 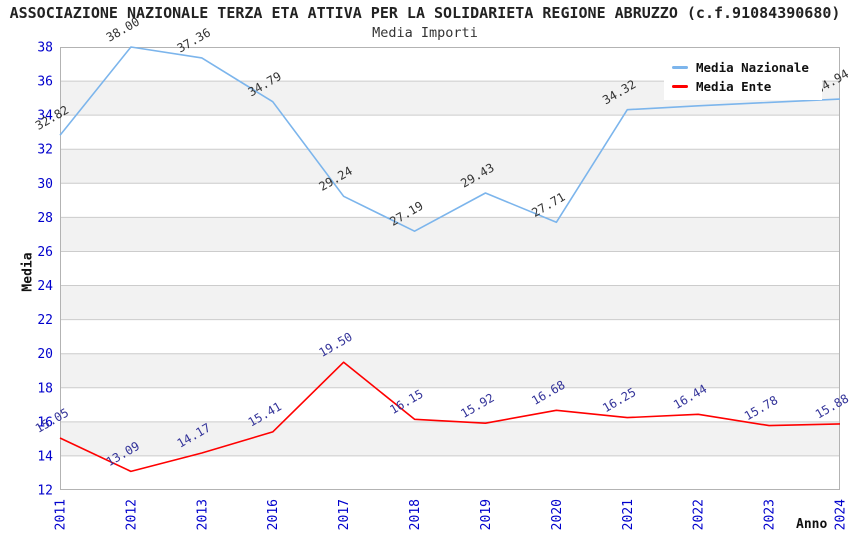 I want to click on legend: Media Nazionale Media Ente, so click(x=743, y=77).